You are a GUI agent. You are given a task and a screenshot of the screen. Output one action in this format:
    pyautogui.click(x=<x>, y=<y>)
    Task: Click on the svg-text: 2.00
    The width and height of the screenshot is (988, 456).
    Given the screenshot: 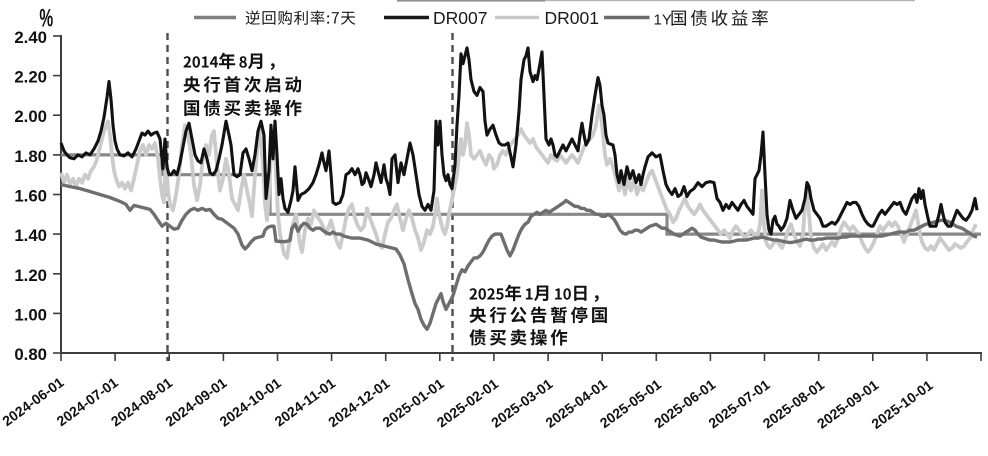 What is the action you would take?
    pyautogui.click(x=30, y=116)
    